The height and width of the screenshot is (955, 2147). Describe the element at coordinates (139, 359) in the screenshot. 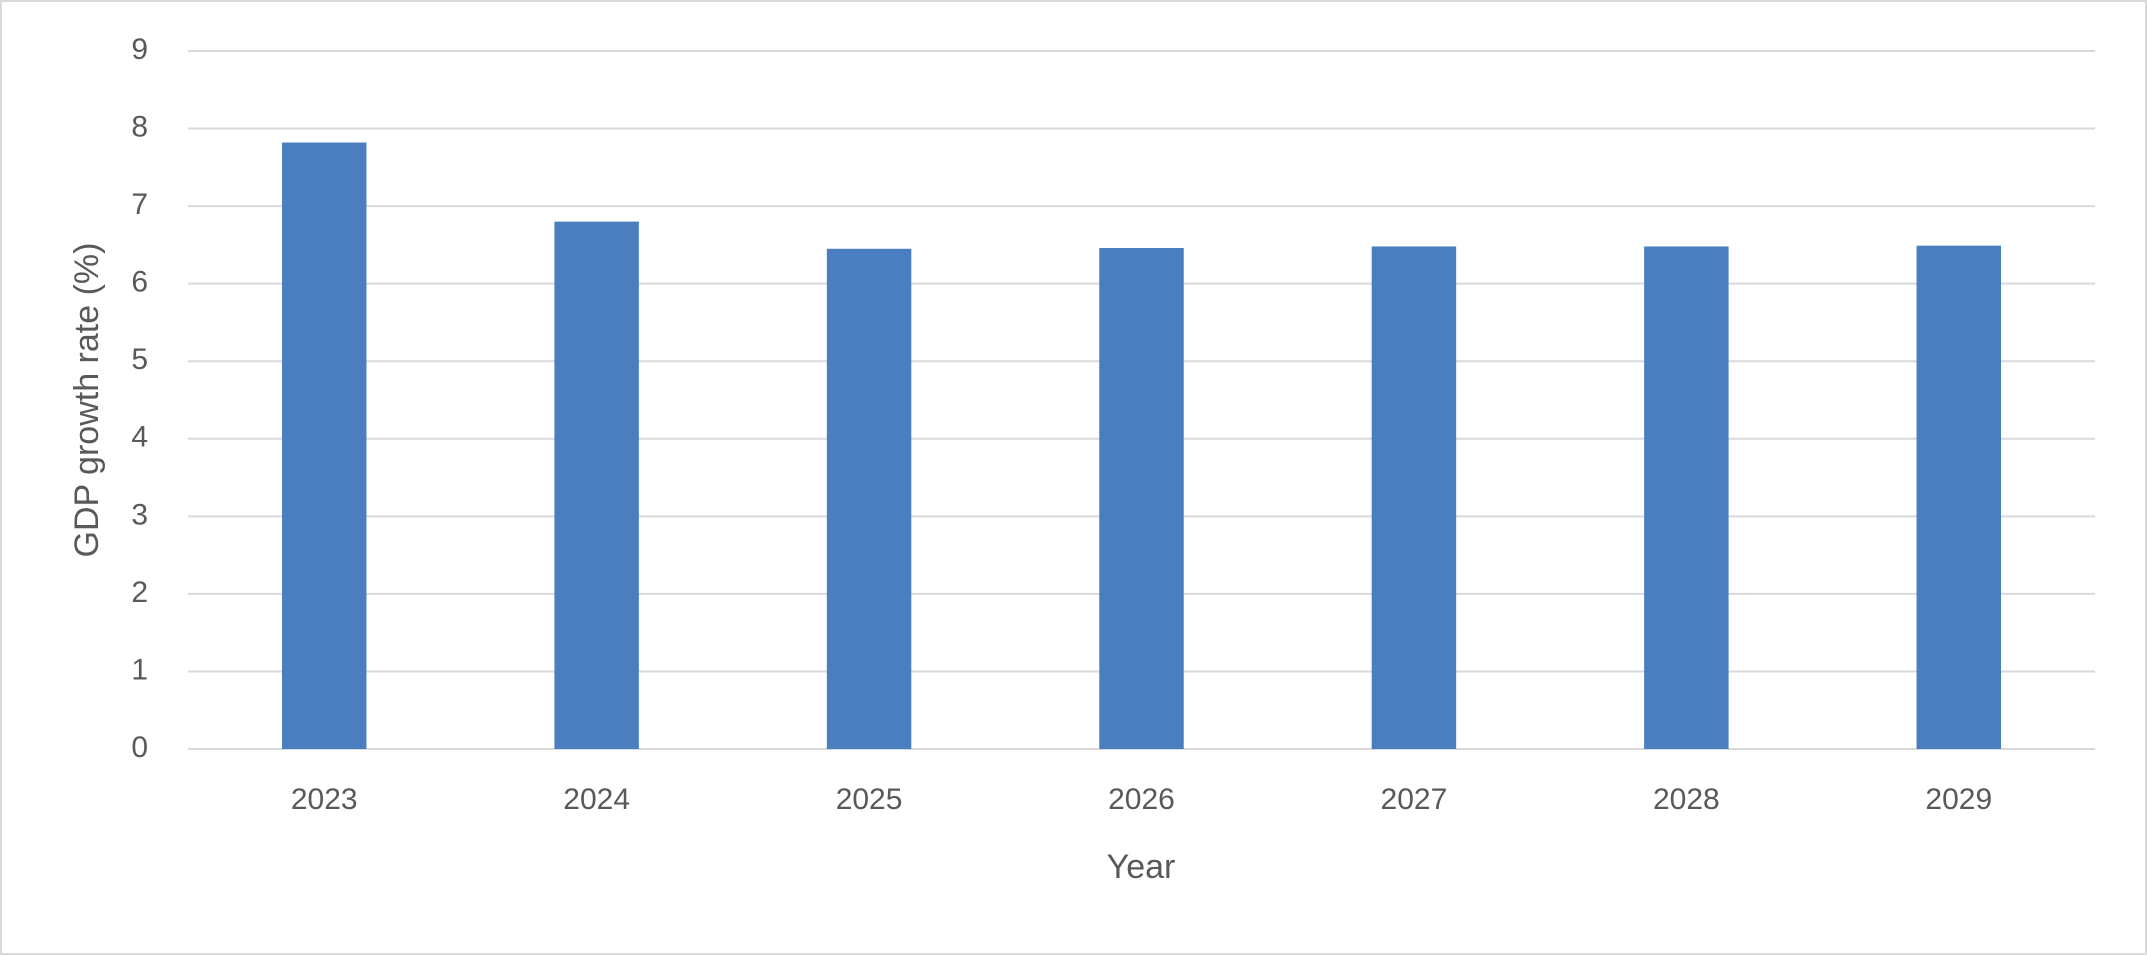

I see `y-tick-label: 5` at that location.